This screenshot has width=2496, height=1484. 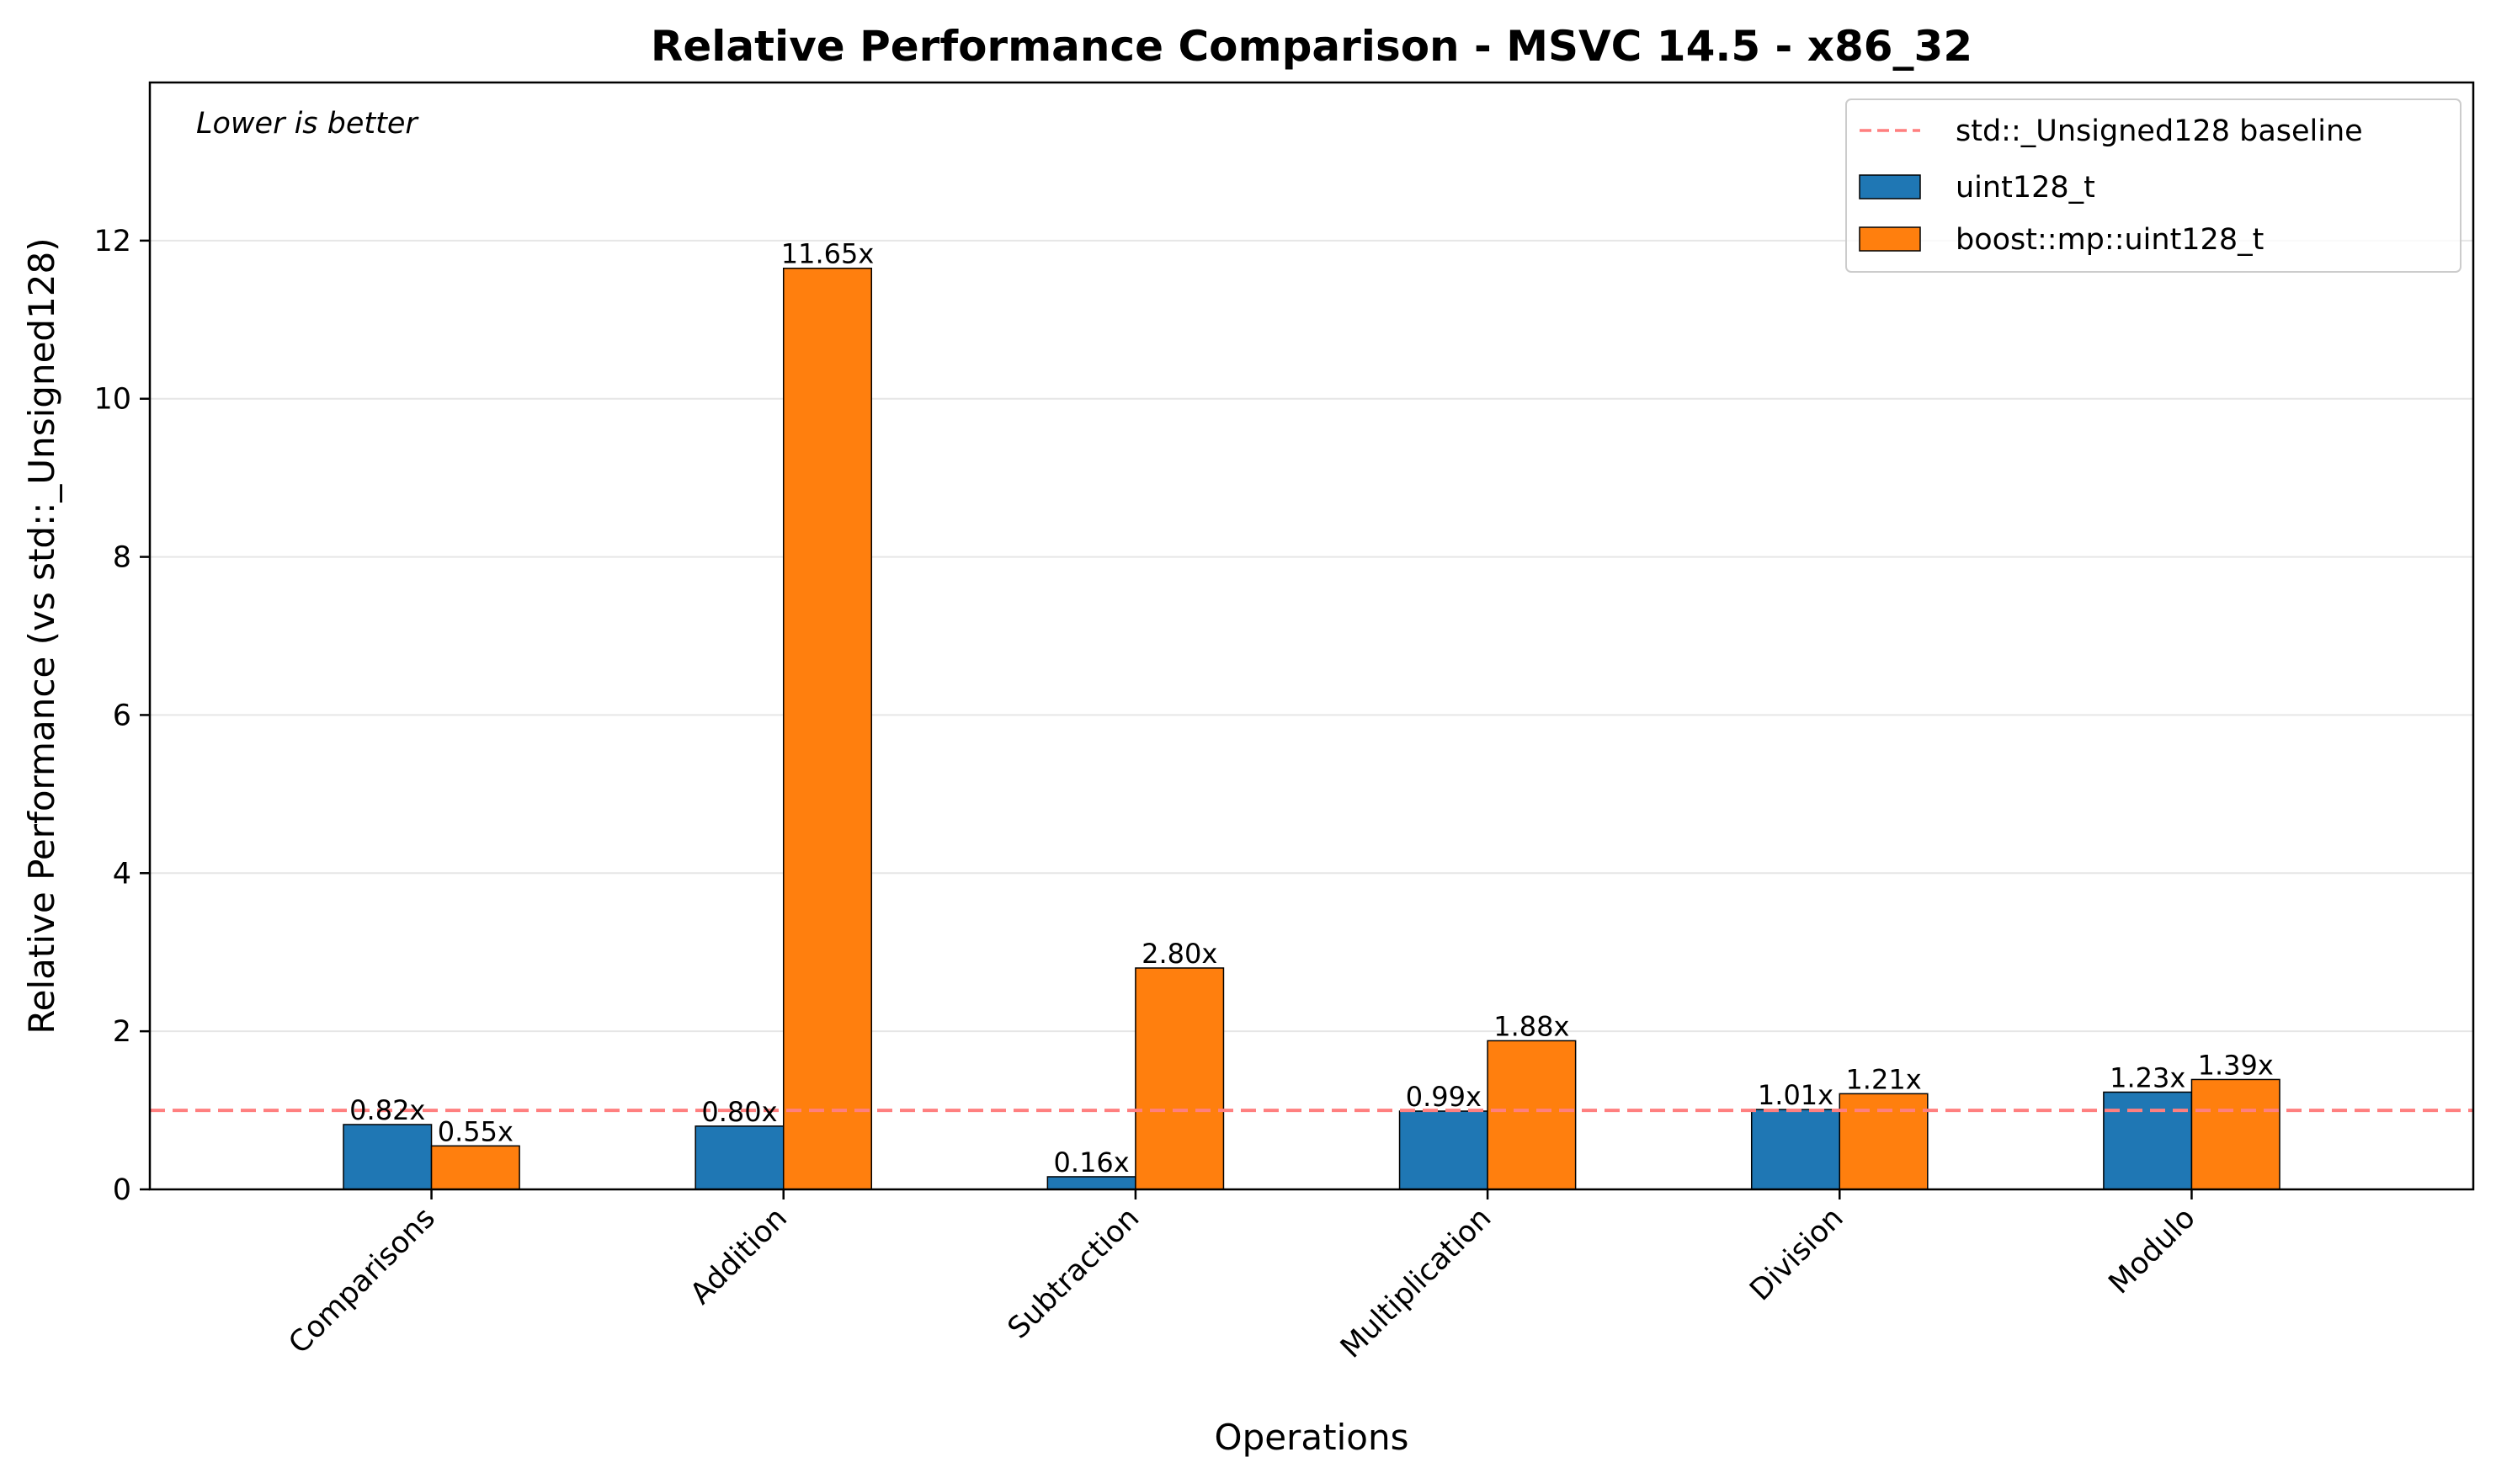 What do you see at coordinates (1796, 1095) in the screenshot?
I see `bar-value-label: 1.01x` at bounding box center [1796, 1095].